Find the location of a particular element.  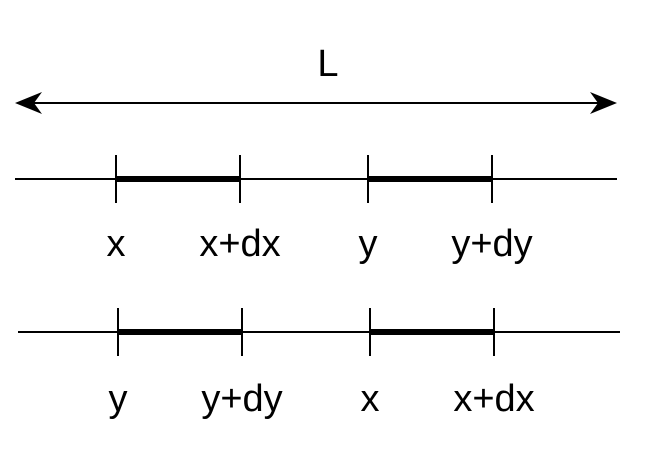

row1-label-3: y+dy is located at coordinates (491, 244).